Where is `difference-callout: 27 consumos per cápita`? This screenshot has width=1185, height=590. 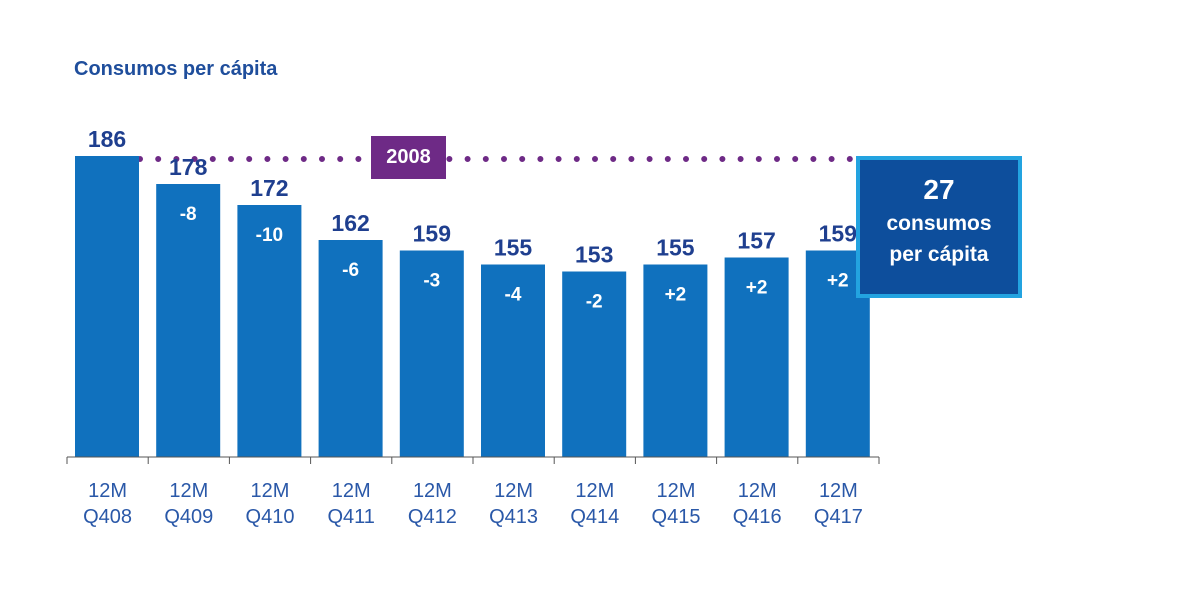
difference-callout: 27 consumos per cápita is located at coordinates (939, 227).